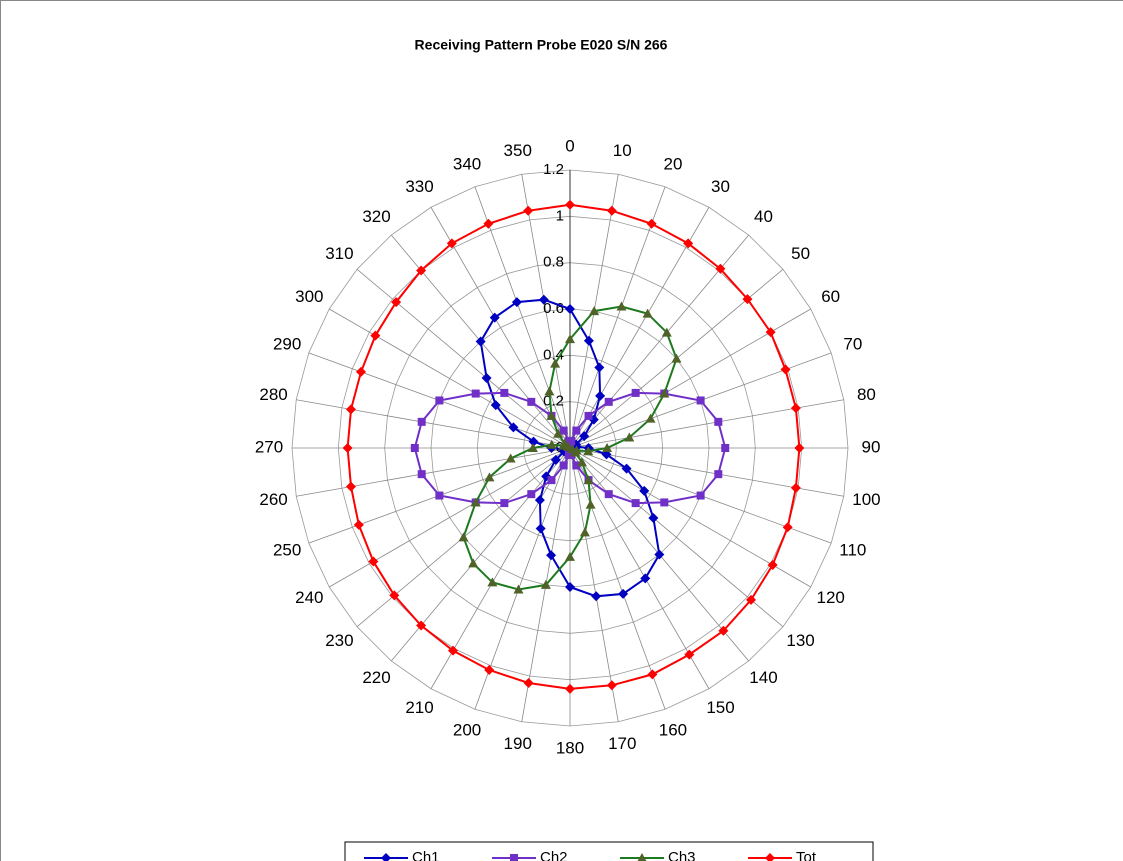 This screenshot has width=1123, height=861. I want to click on angle-label: 40, so click(763, 216).